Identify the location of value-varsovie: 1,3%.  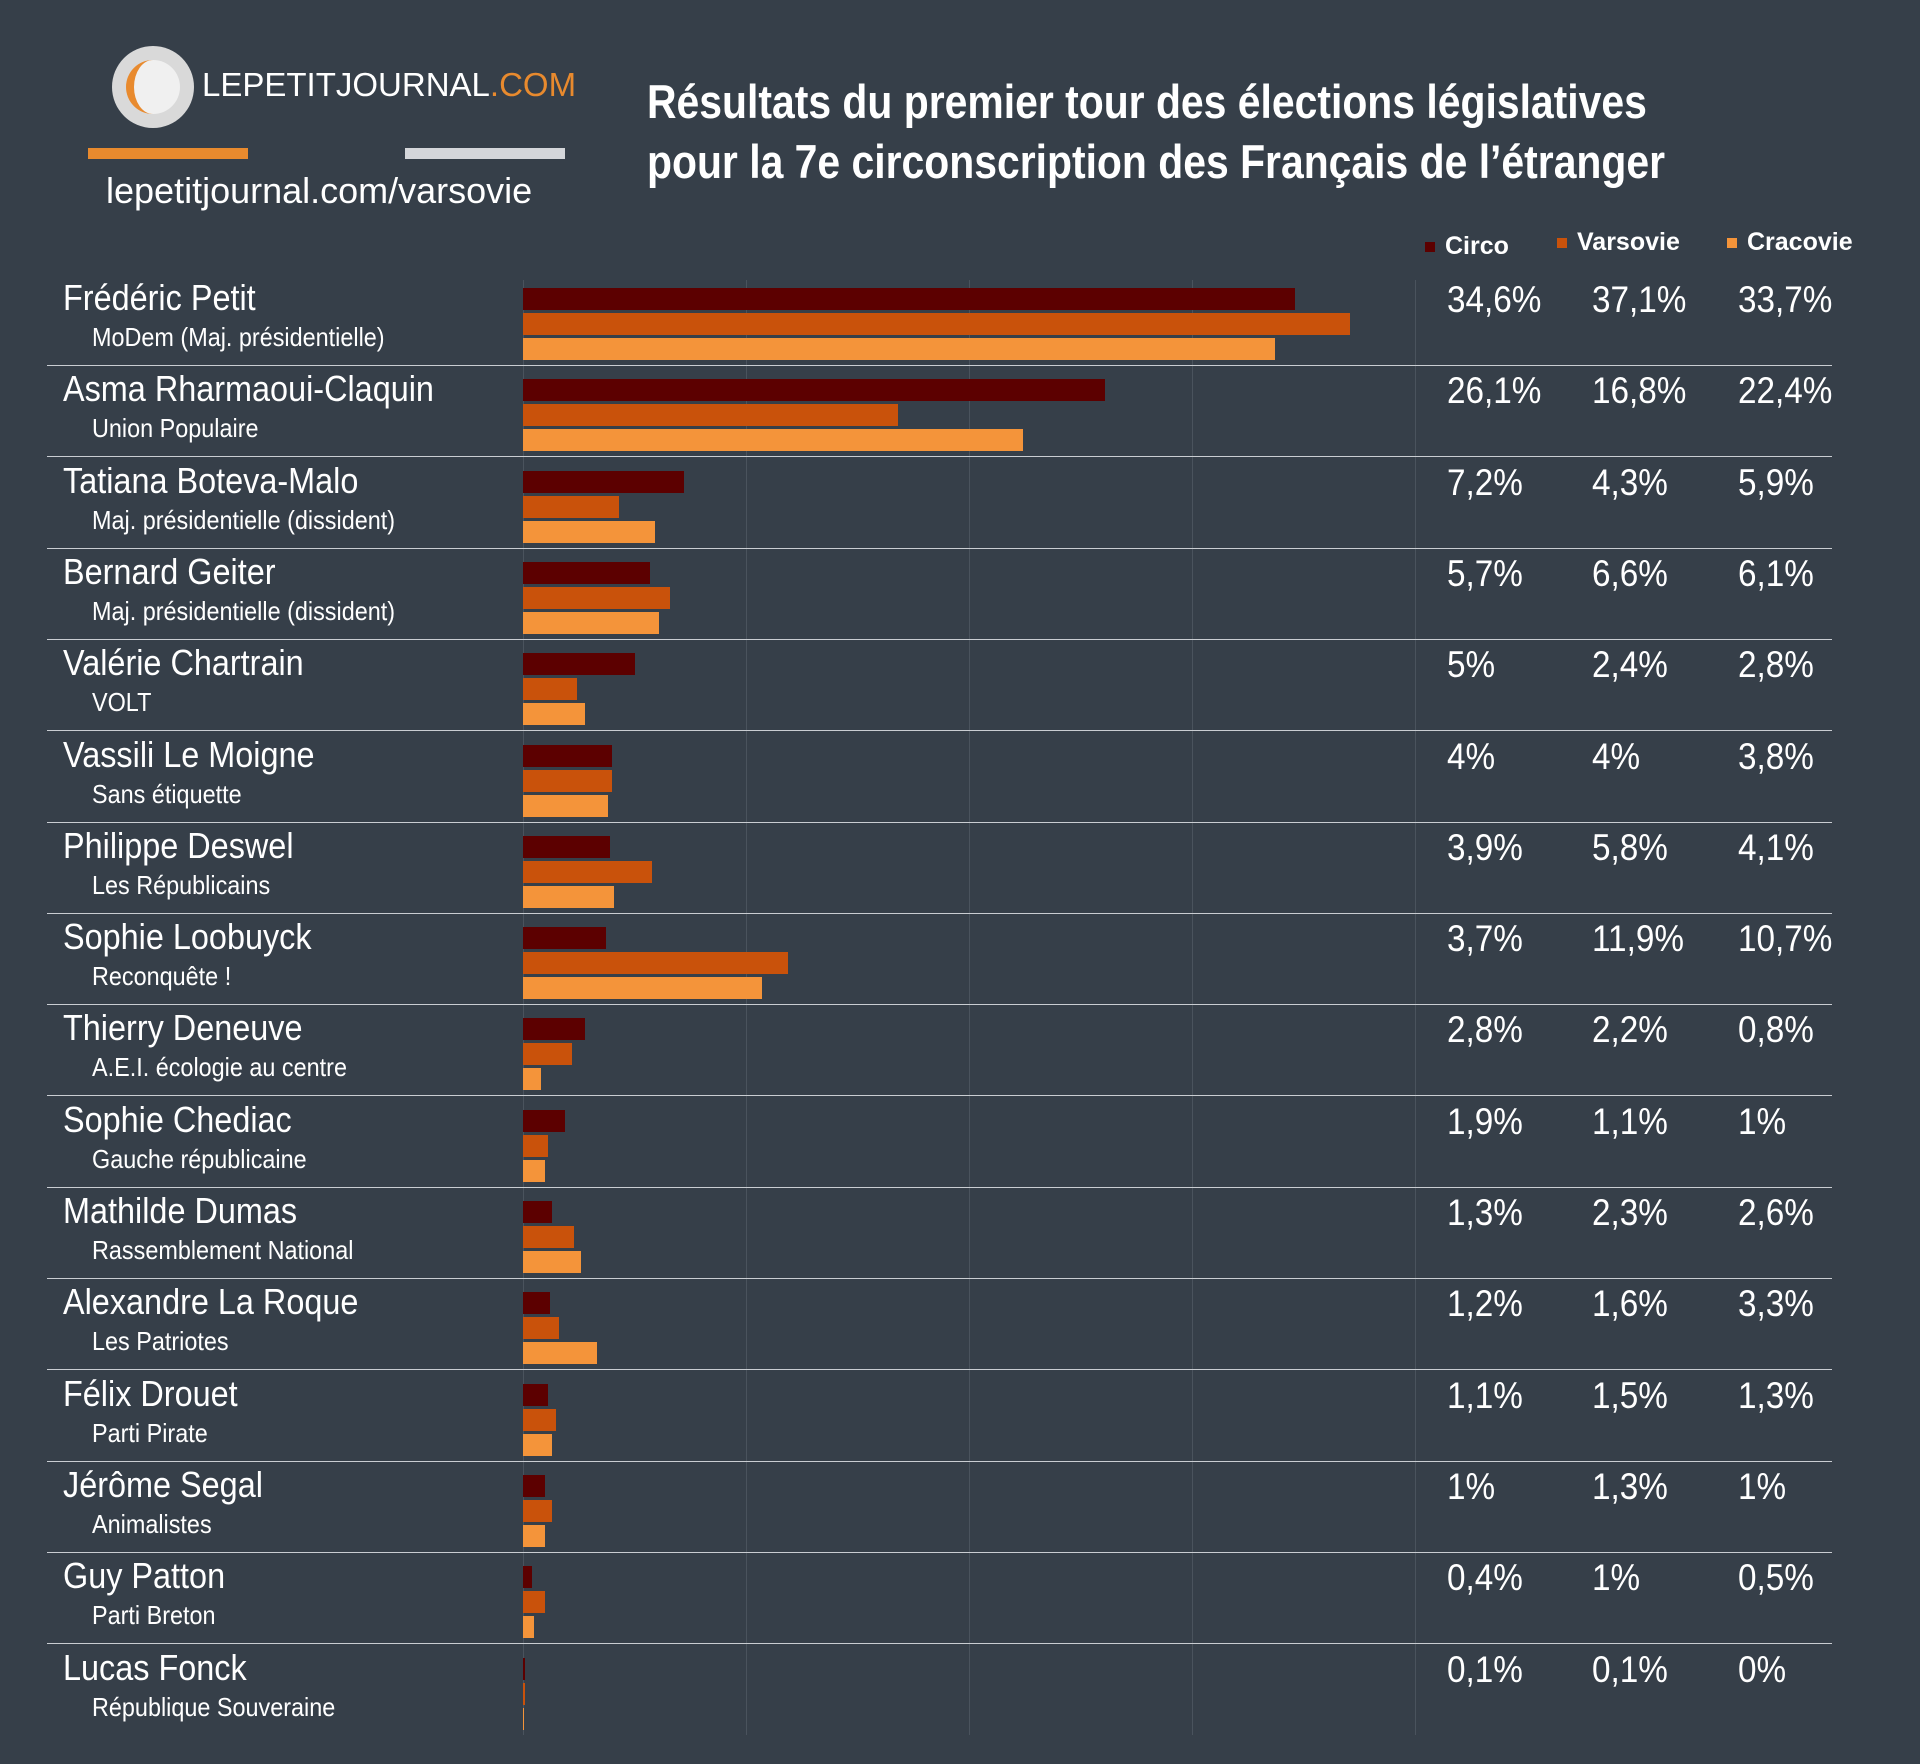
(1630, 1486).